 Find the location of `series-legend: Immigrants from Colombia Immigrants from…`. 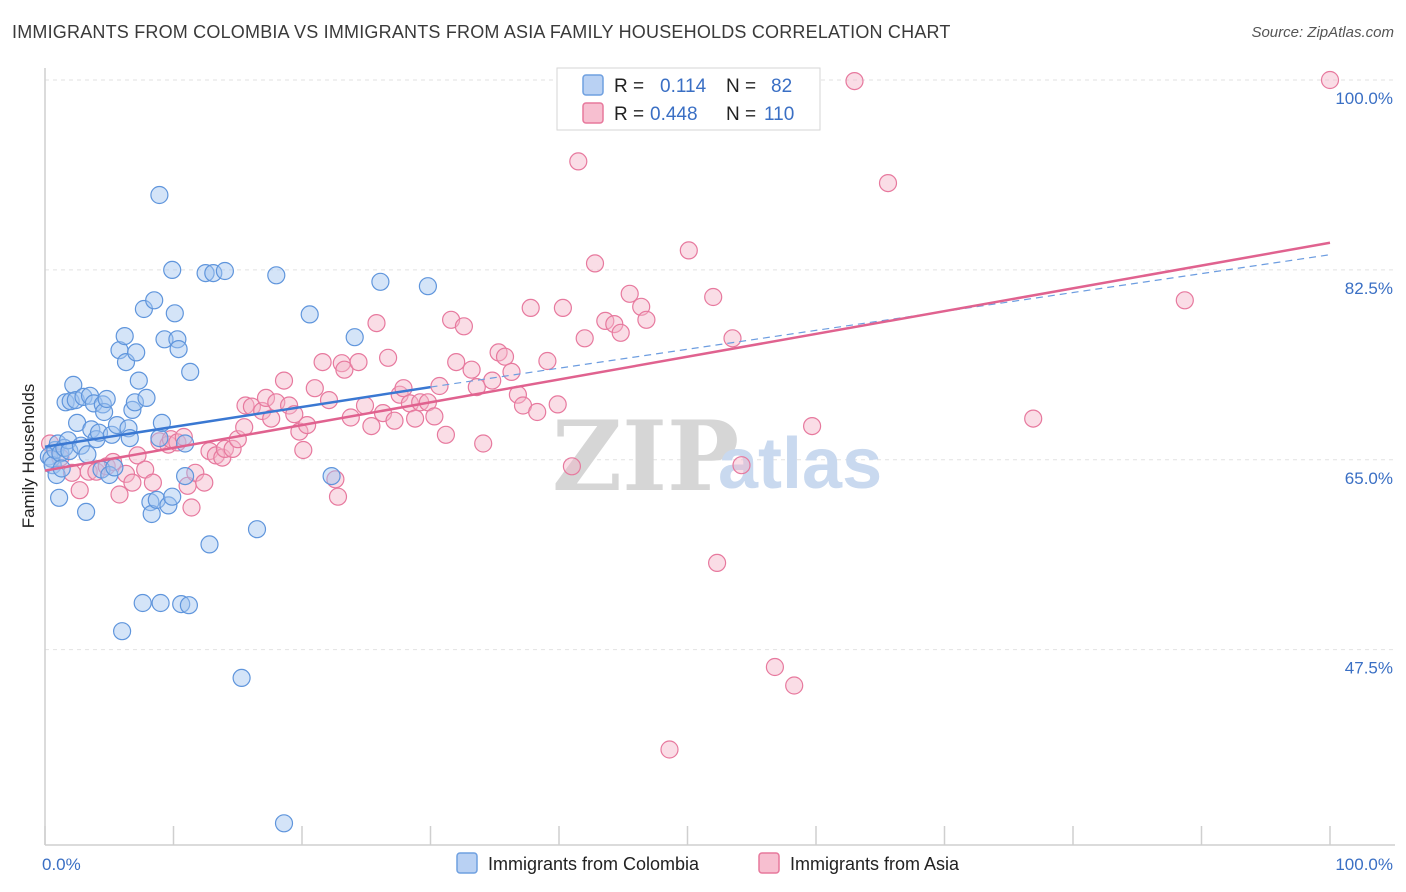

series-legend: Immigrants from Colombia Immigrants from… is located at coordinates (708, 863).